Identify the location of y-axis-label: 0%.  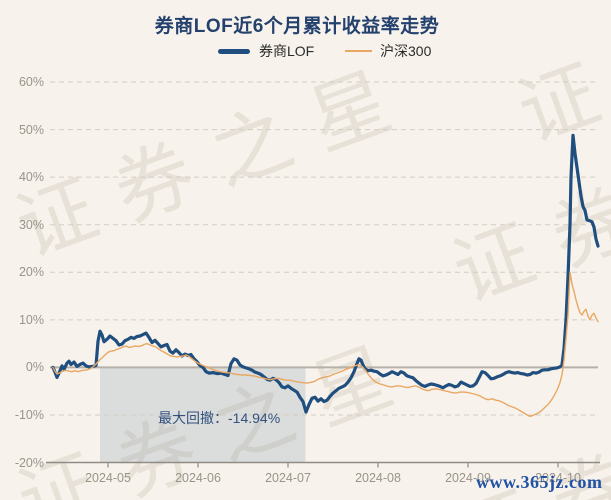
(34, 367).